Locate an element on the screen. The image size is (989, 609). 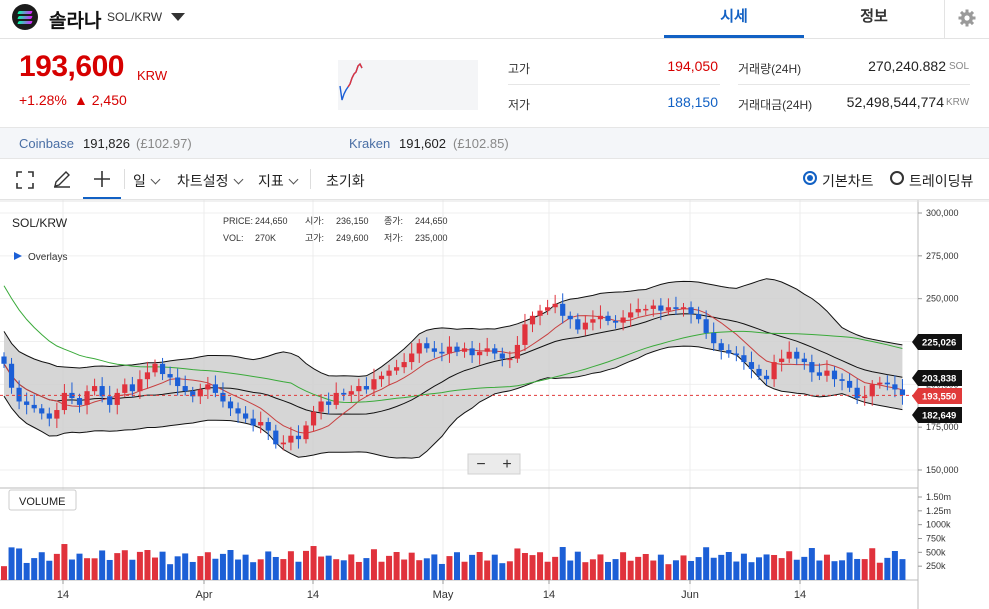
interval-label: 일 is located at coordinates (139, 181).